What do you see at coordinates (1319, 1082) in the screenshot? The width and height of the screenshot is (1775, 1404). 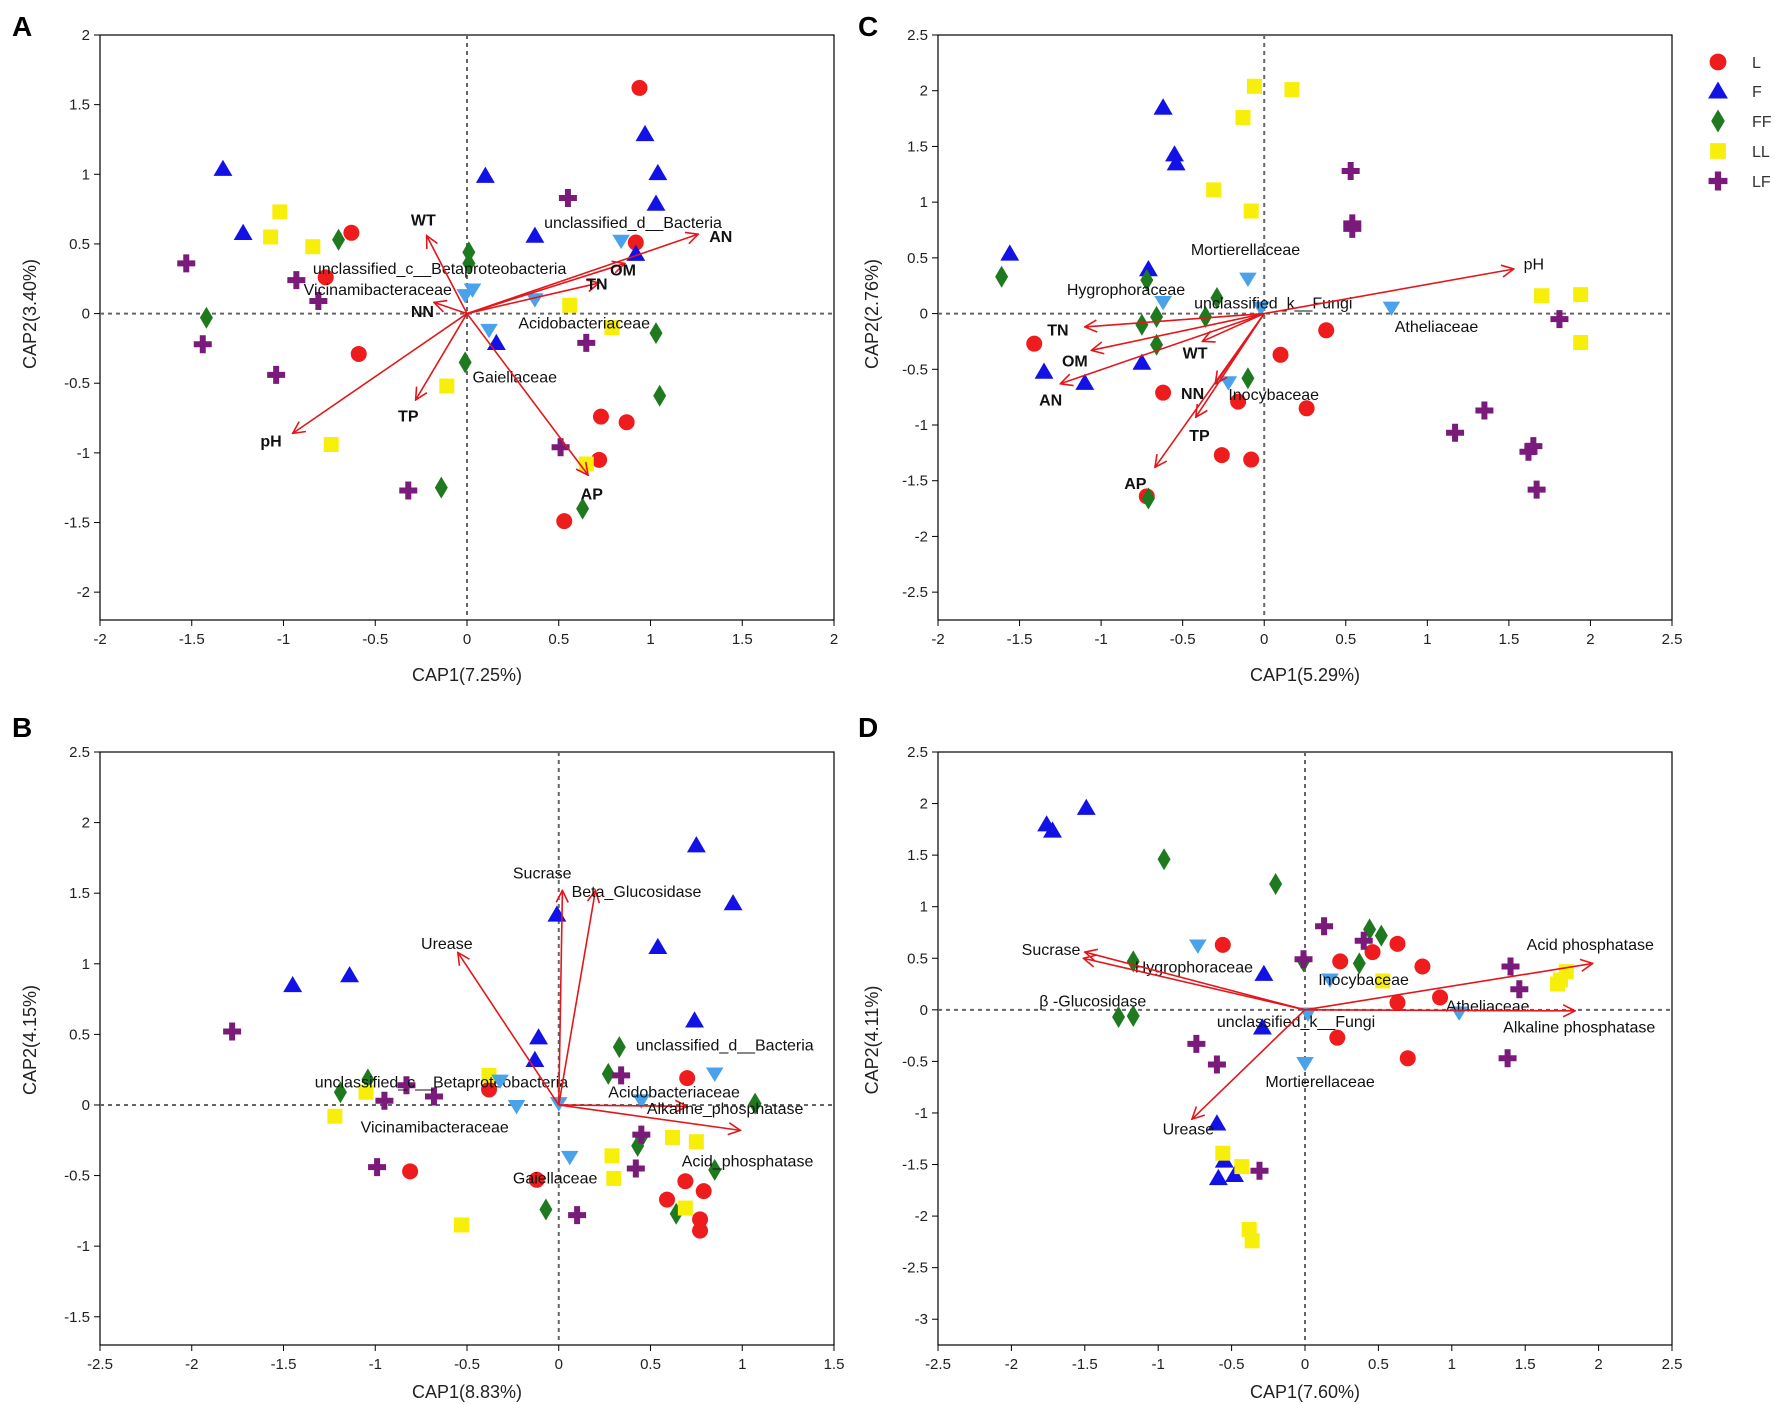 I see `panel-d-taxon-label-mortierellaceae: Mortierellaceae` at bounding box center [1319, 1082].